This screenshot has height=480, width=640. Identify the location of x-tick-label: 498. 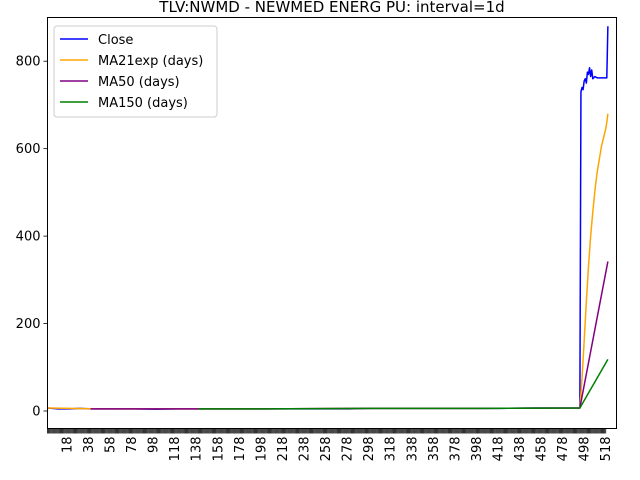
(585, 449).